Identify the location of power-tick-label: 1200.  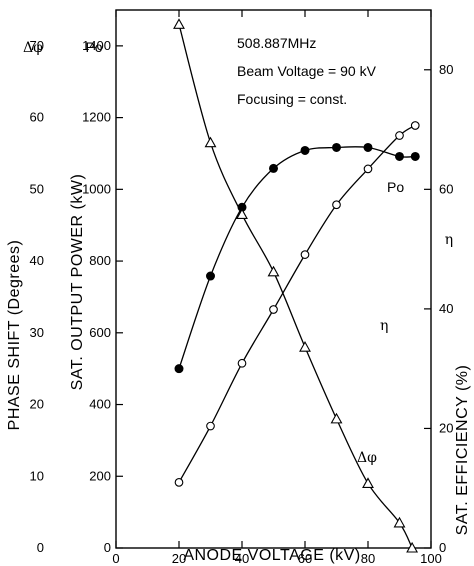
(96, 117).